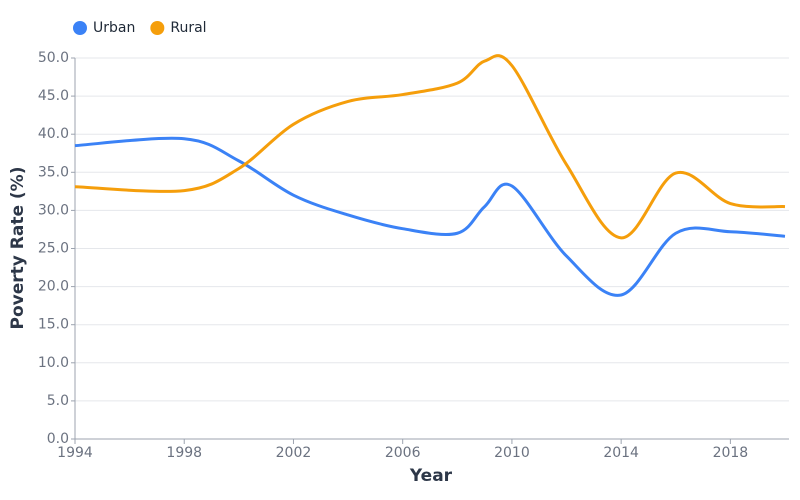 The height and width of the screenshot is (500, 800). What do you see at coordinates (53, 134) in the screenshot?
I see `y-tick-label: 40.0` at bounding box center [53, 134].